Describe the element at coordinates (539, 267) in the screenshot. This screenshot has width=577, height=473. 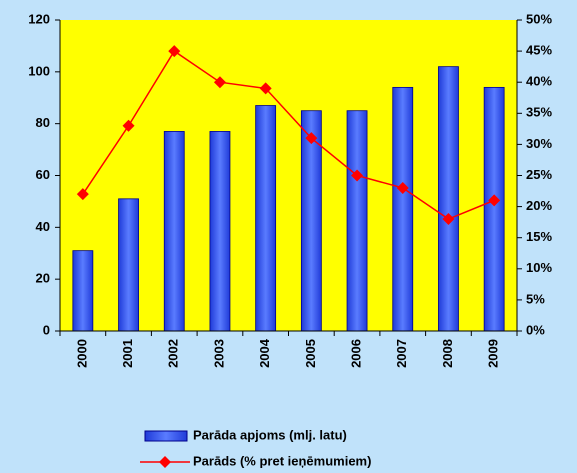
I see `y2-tick-label: 10%` at that location.